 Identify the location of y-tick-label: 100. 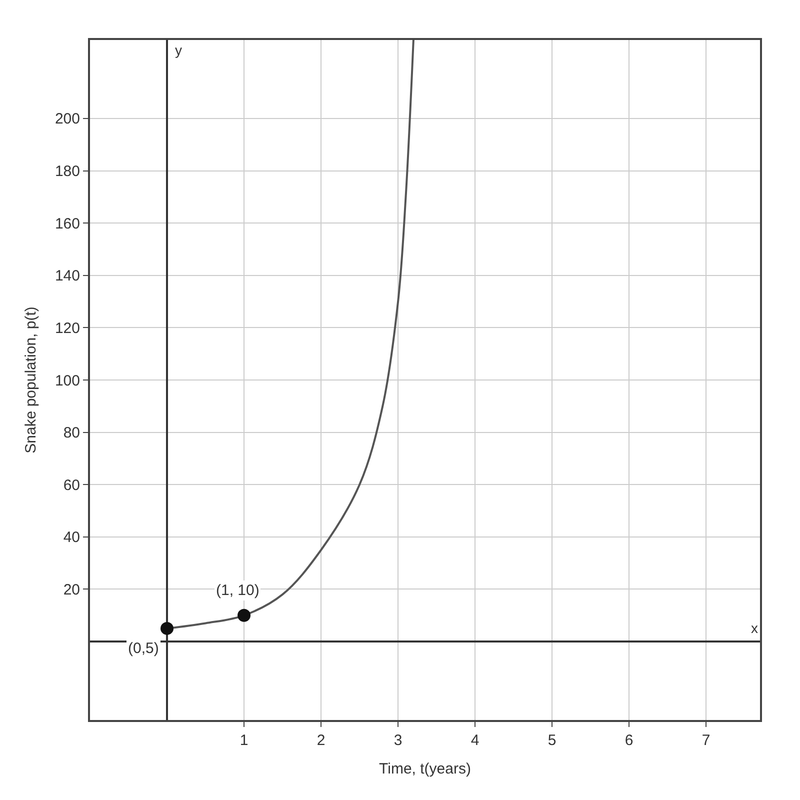
(67, 381).